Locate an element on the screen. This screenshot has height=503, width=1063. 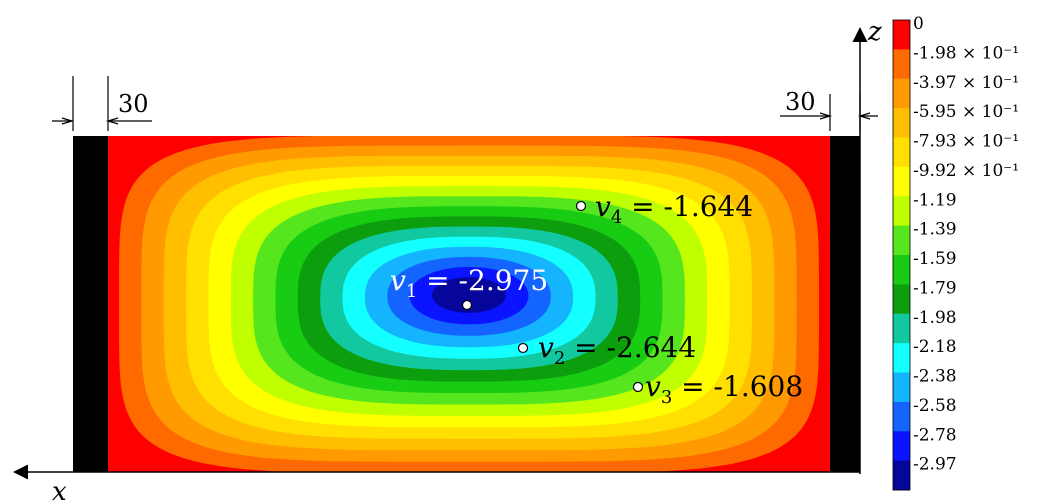
annotation-label-1: v1 = -2.975 is located at coordinates (469, 283).